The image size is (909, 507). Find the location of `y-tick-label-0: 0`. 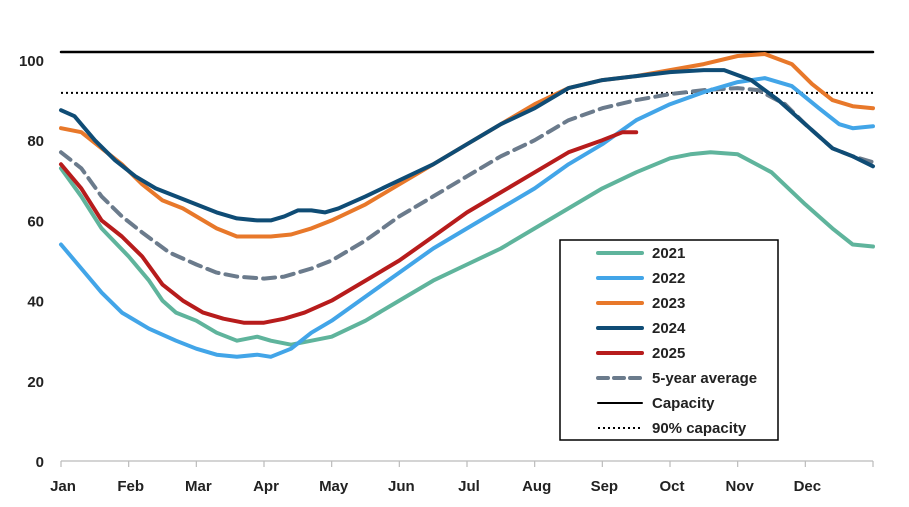

y-tick-label-0: 0 is located at coordinates (40, 462).